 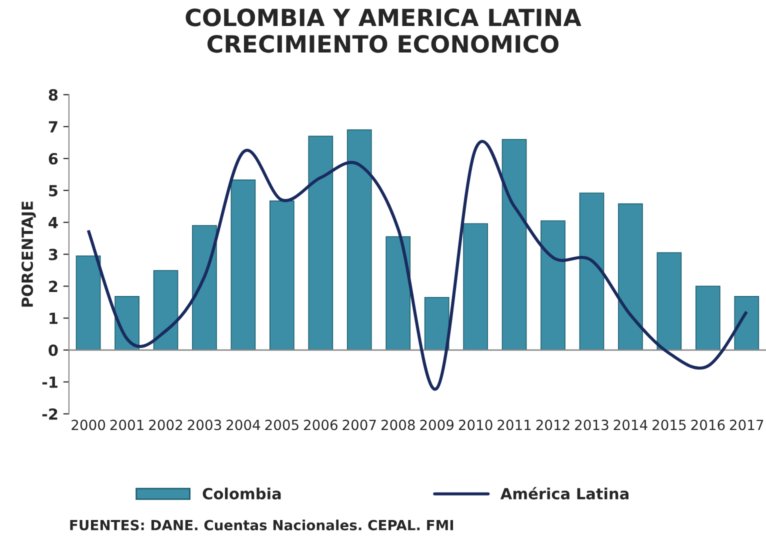 What do you see at coordinates (50, 382) in the screenshot?
I see `y-tick-label: -1` at bounding box center [50, 382].